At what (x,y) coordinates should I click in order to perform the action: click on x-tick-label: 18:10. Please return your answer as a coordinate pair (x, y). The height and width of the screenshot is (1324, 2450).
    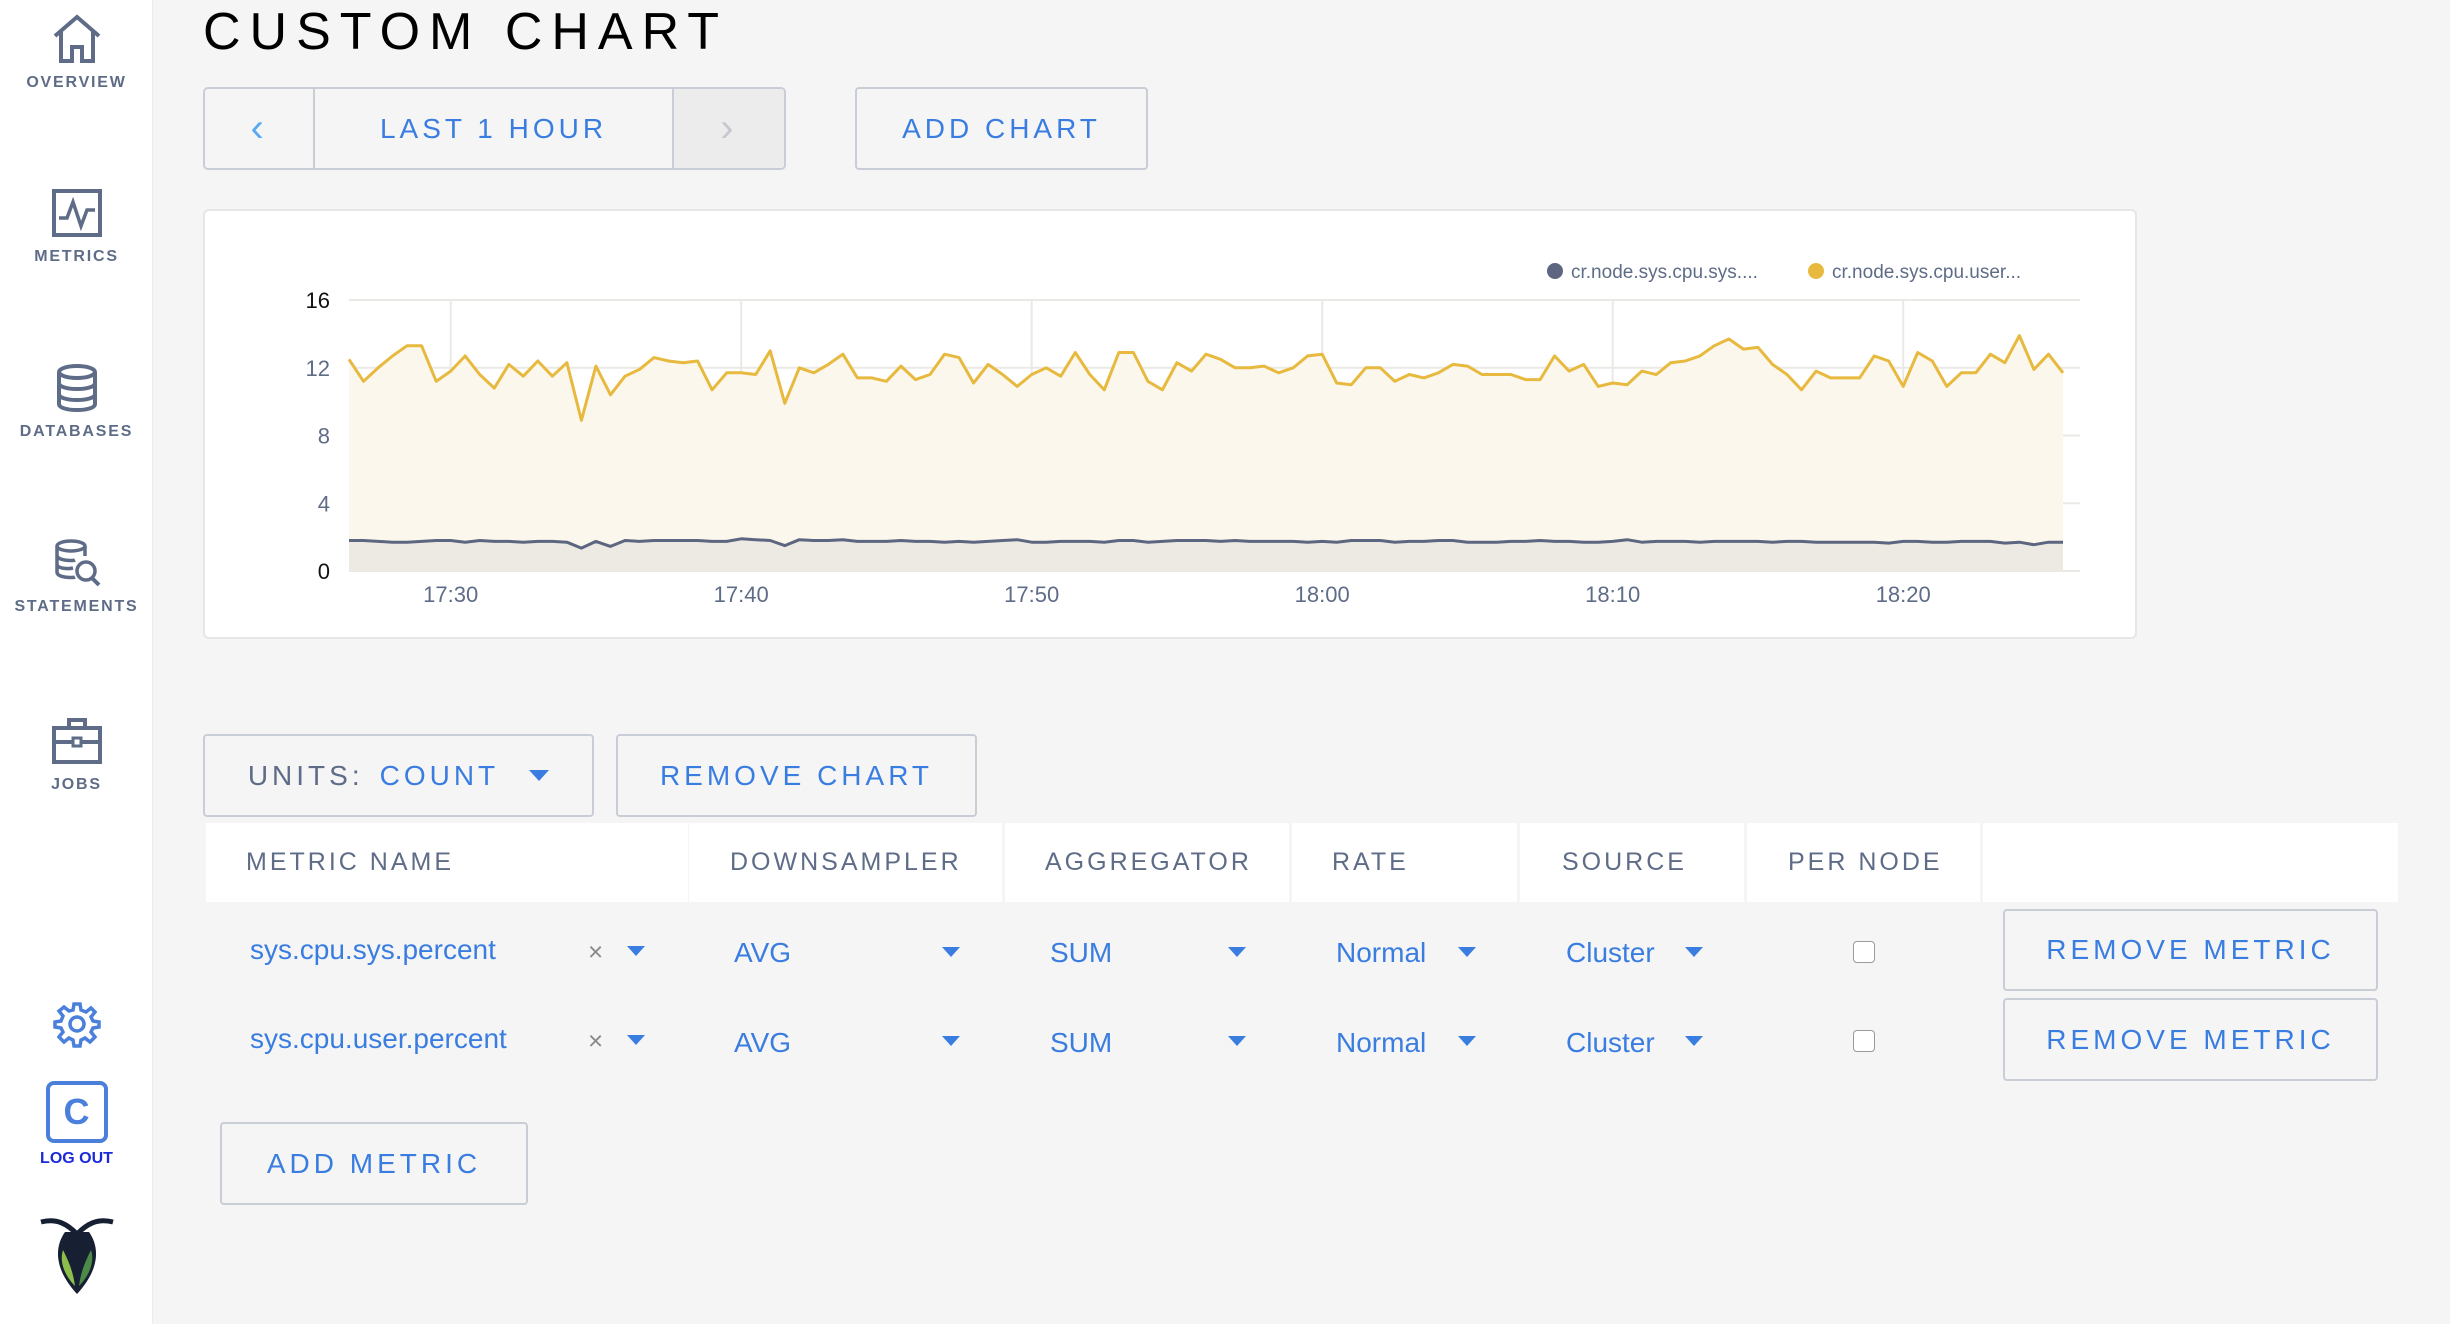
    Looking at the image, I should click on (1612, 594).